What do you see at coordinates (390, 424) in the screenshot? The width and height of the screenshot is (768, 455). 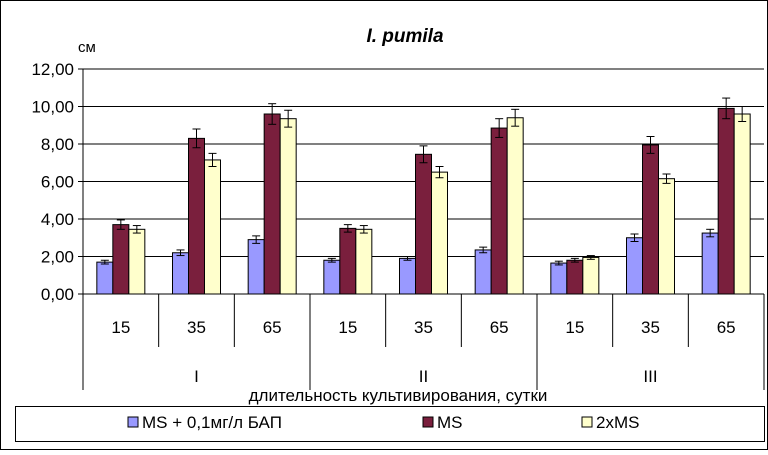 I see `legend-box` at bounding box center [390, 424].